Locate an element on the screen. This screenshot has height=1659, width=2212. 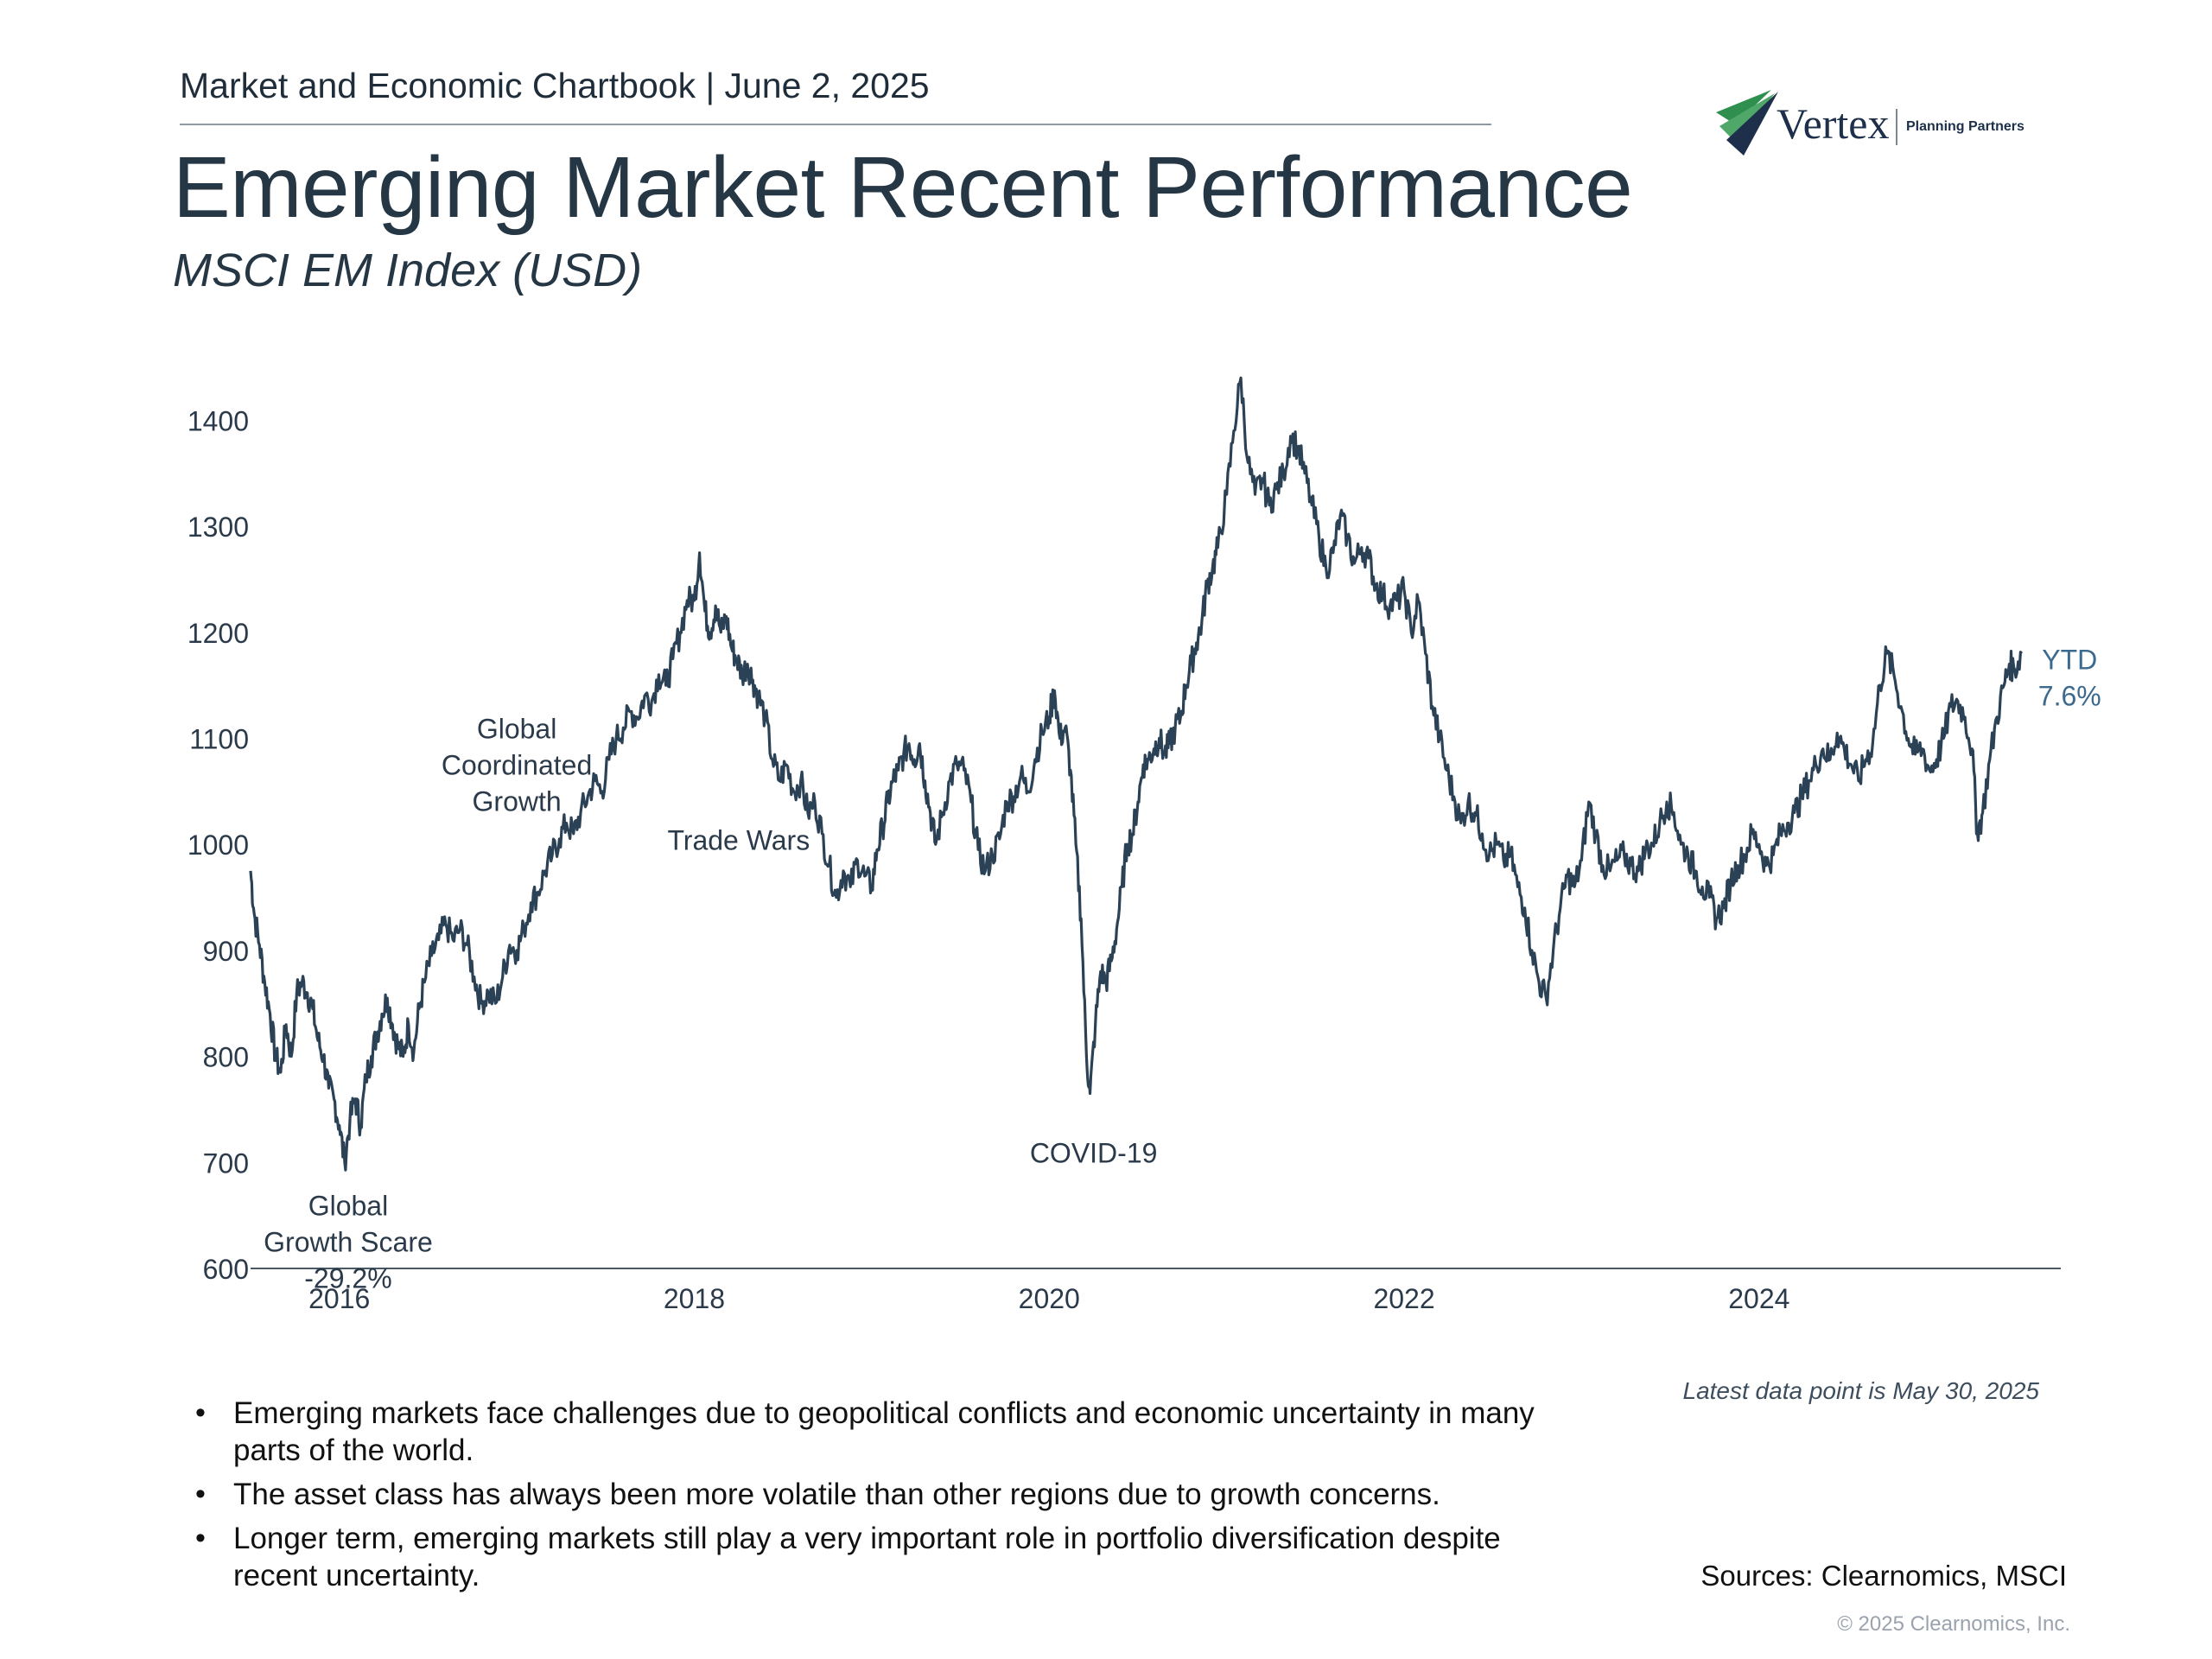
annotation-line: Growth Scare is located at coordinates (348, 1242).